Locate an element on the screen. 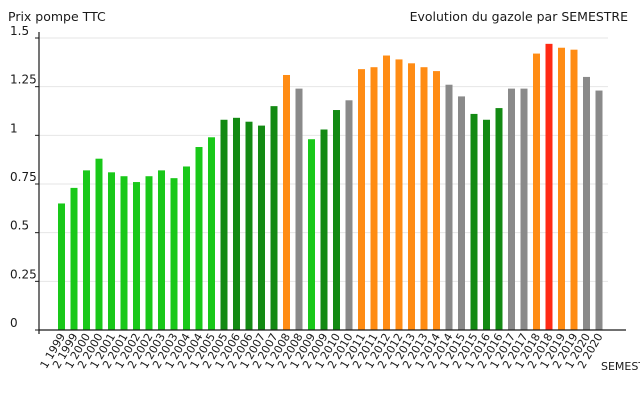 The height and width of the screenshot is (400, 640). chart-title: Evolution du gazole par SEMESTRE is located at coordinates (519, 16).